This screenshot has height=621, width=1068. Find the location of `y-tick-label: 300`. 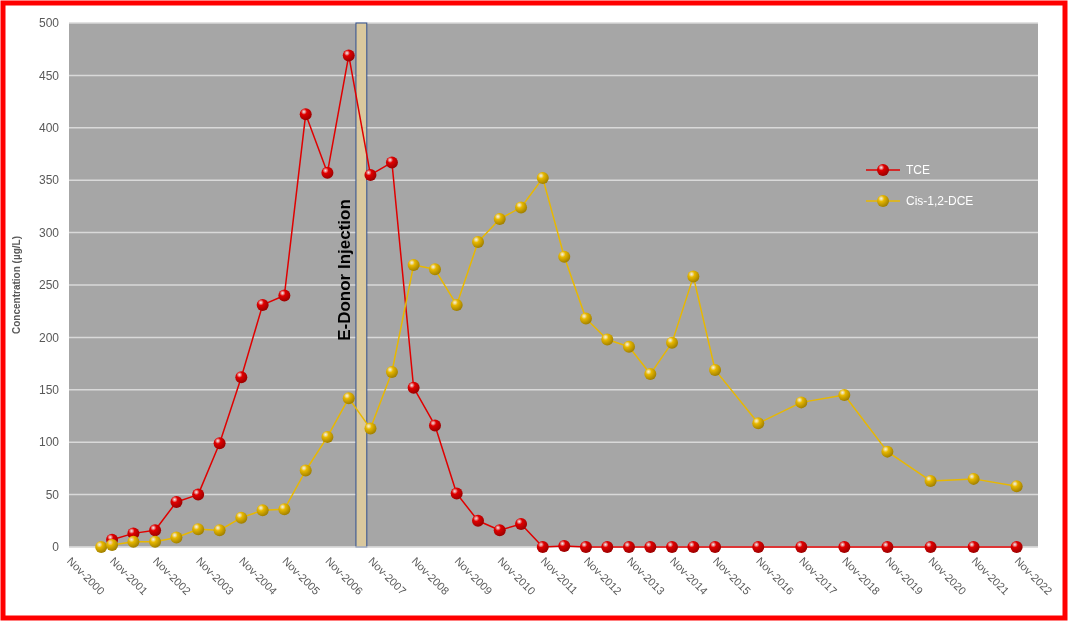

y-tick-label: 300 is located at coordinates (49, 232).